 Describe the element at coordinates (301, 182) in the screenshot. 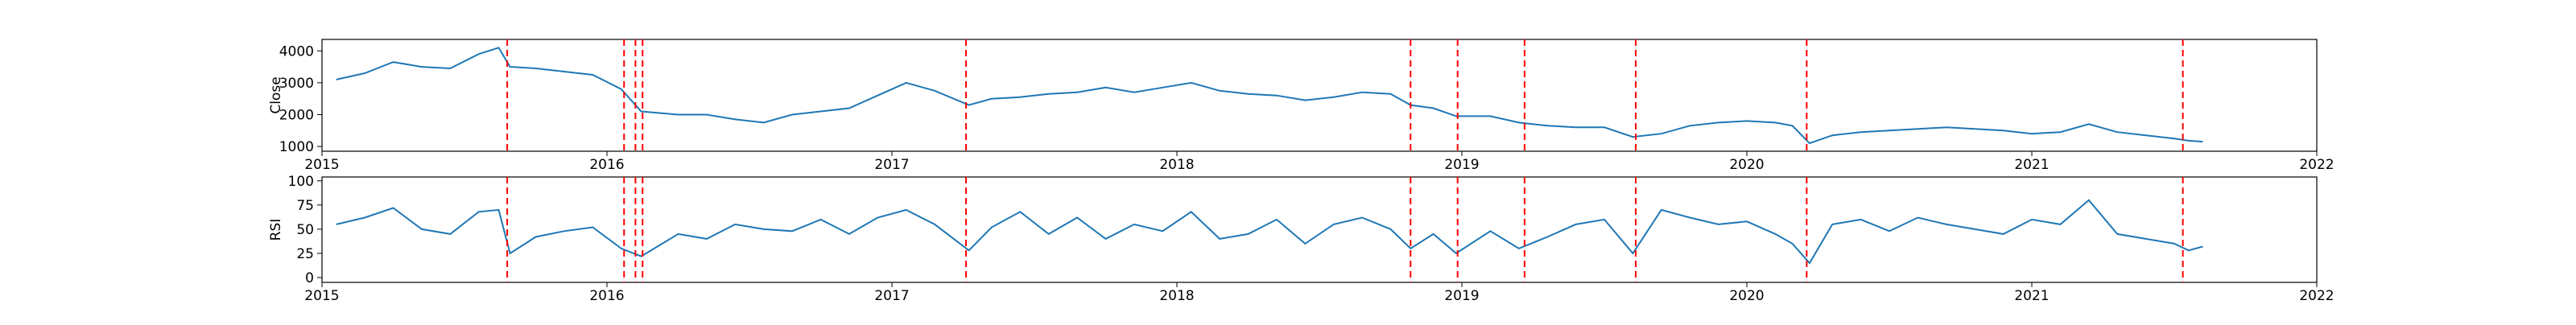

I see `y-tick-label: 100` at that location.